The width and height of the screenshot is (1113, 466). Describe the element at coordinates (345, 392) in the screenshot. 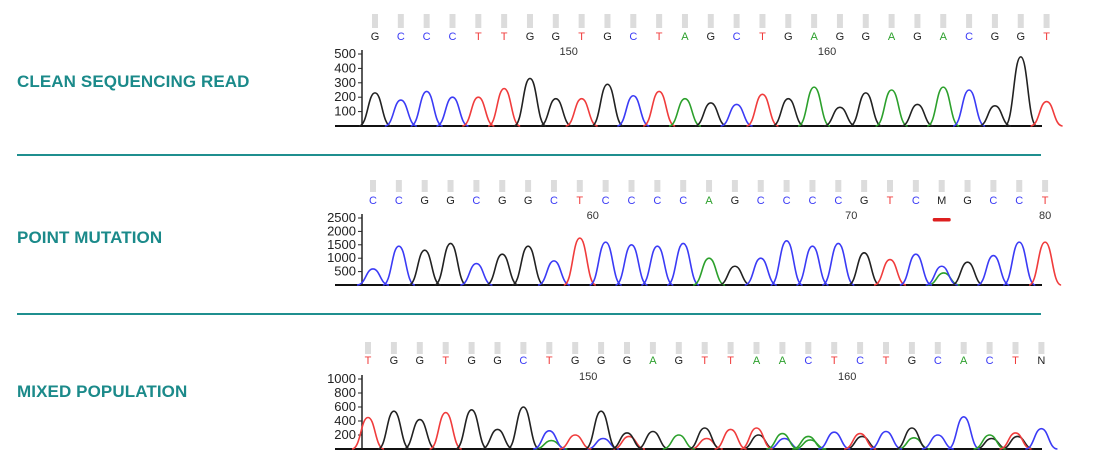

I see `y-tick-label: 800` at that location.